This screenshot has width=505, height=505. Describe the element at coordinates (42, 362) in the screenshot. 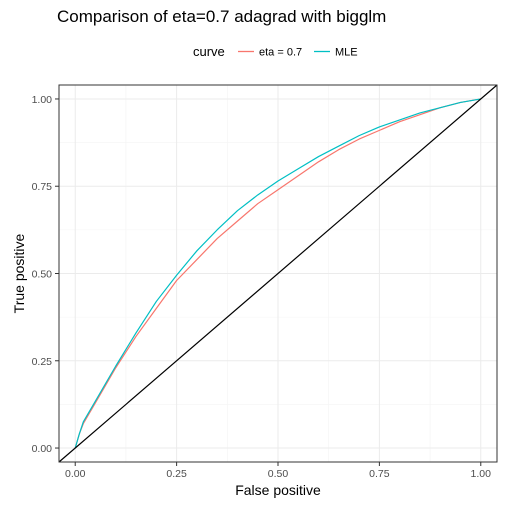

I see `y-tick-label: 0.25` at that location.